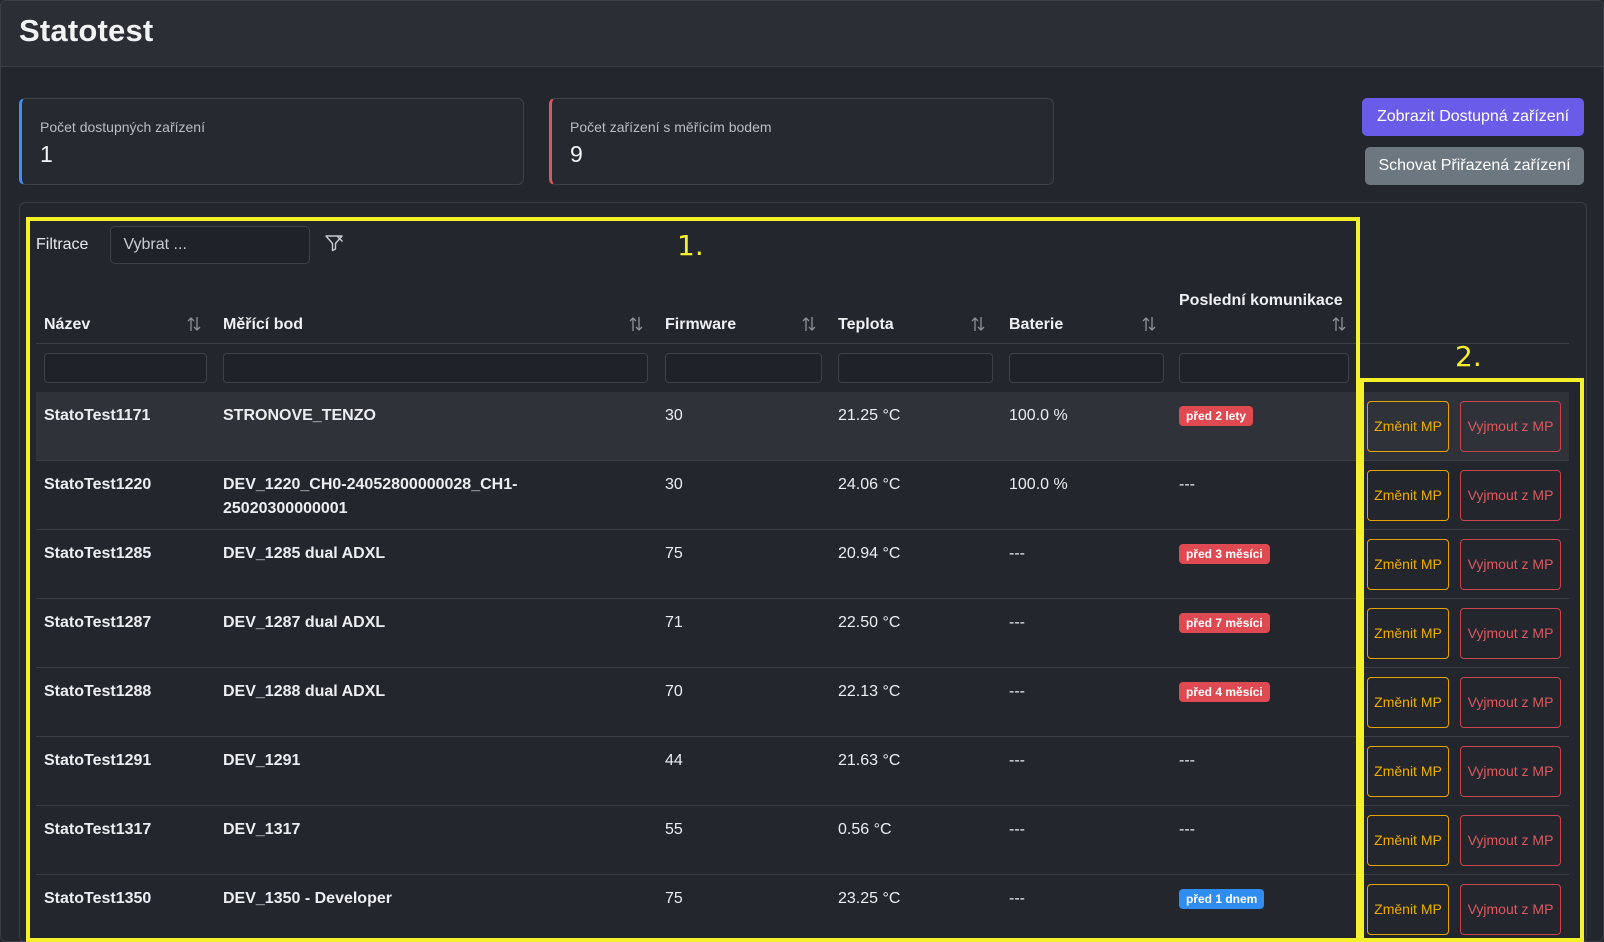 This screenshot has width=1604, height=942. What do you see at coordinates (576, 154) in the screenshot?
I see `stat-value: 9` at bounding box center [576, 154].